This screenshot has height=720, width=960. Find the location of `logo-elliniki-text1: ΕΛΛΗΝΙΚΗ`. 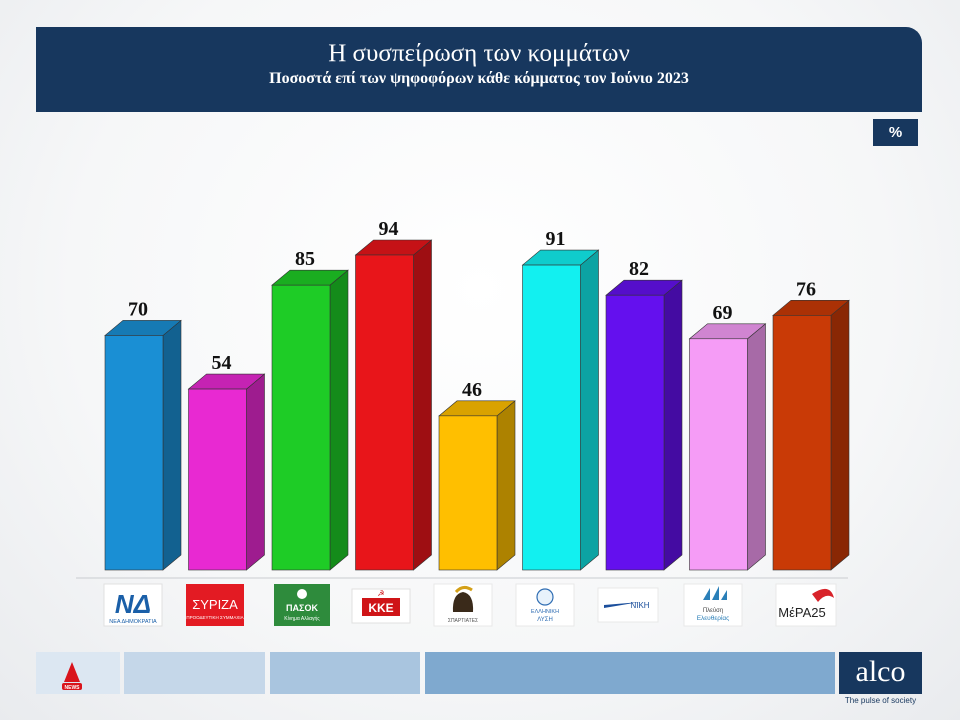

logo-elliniki-text1: ΕΛΛΗΝΙΚΗ is located at coordinates (545, 612).